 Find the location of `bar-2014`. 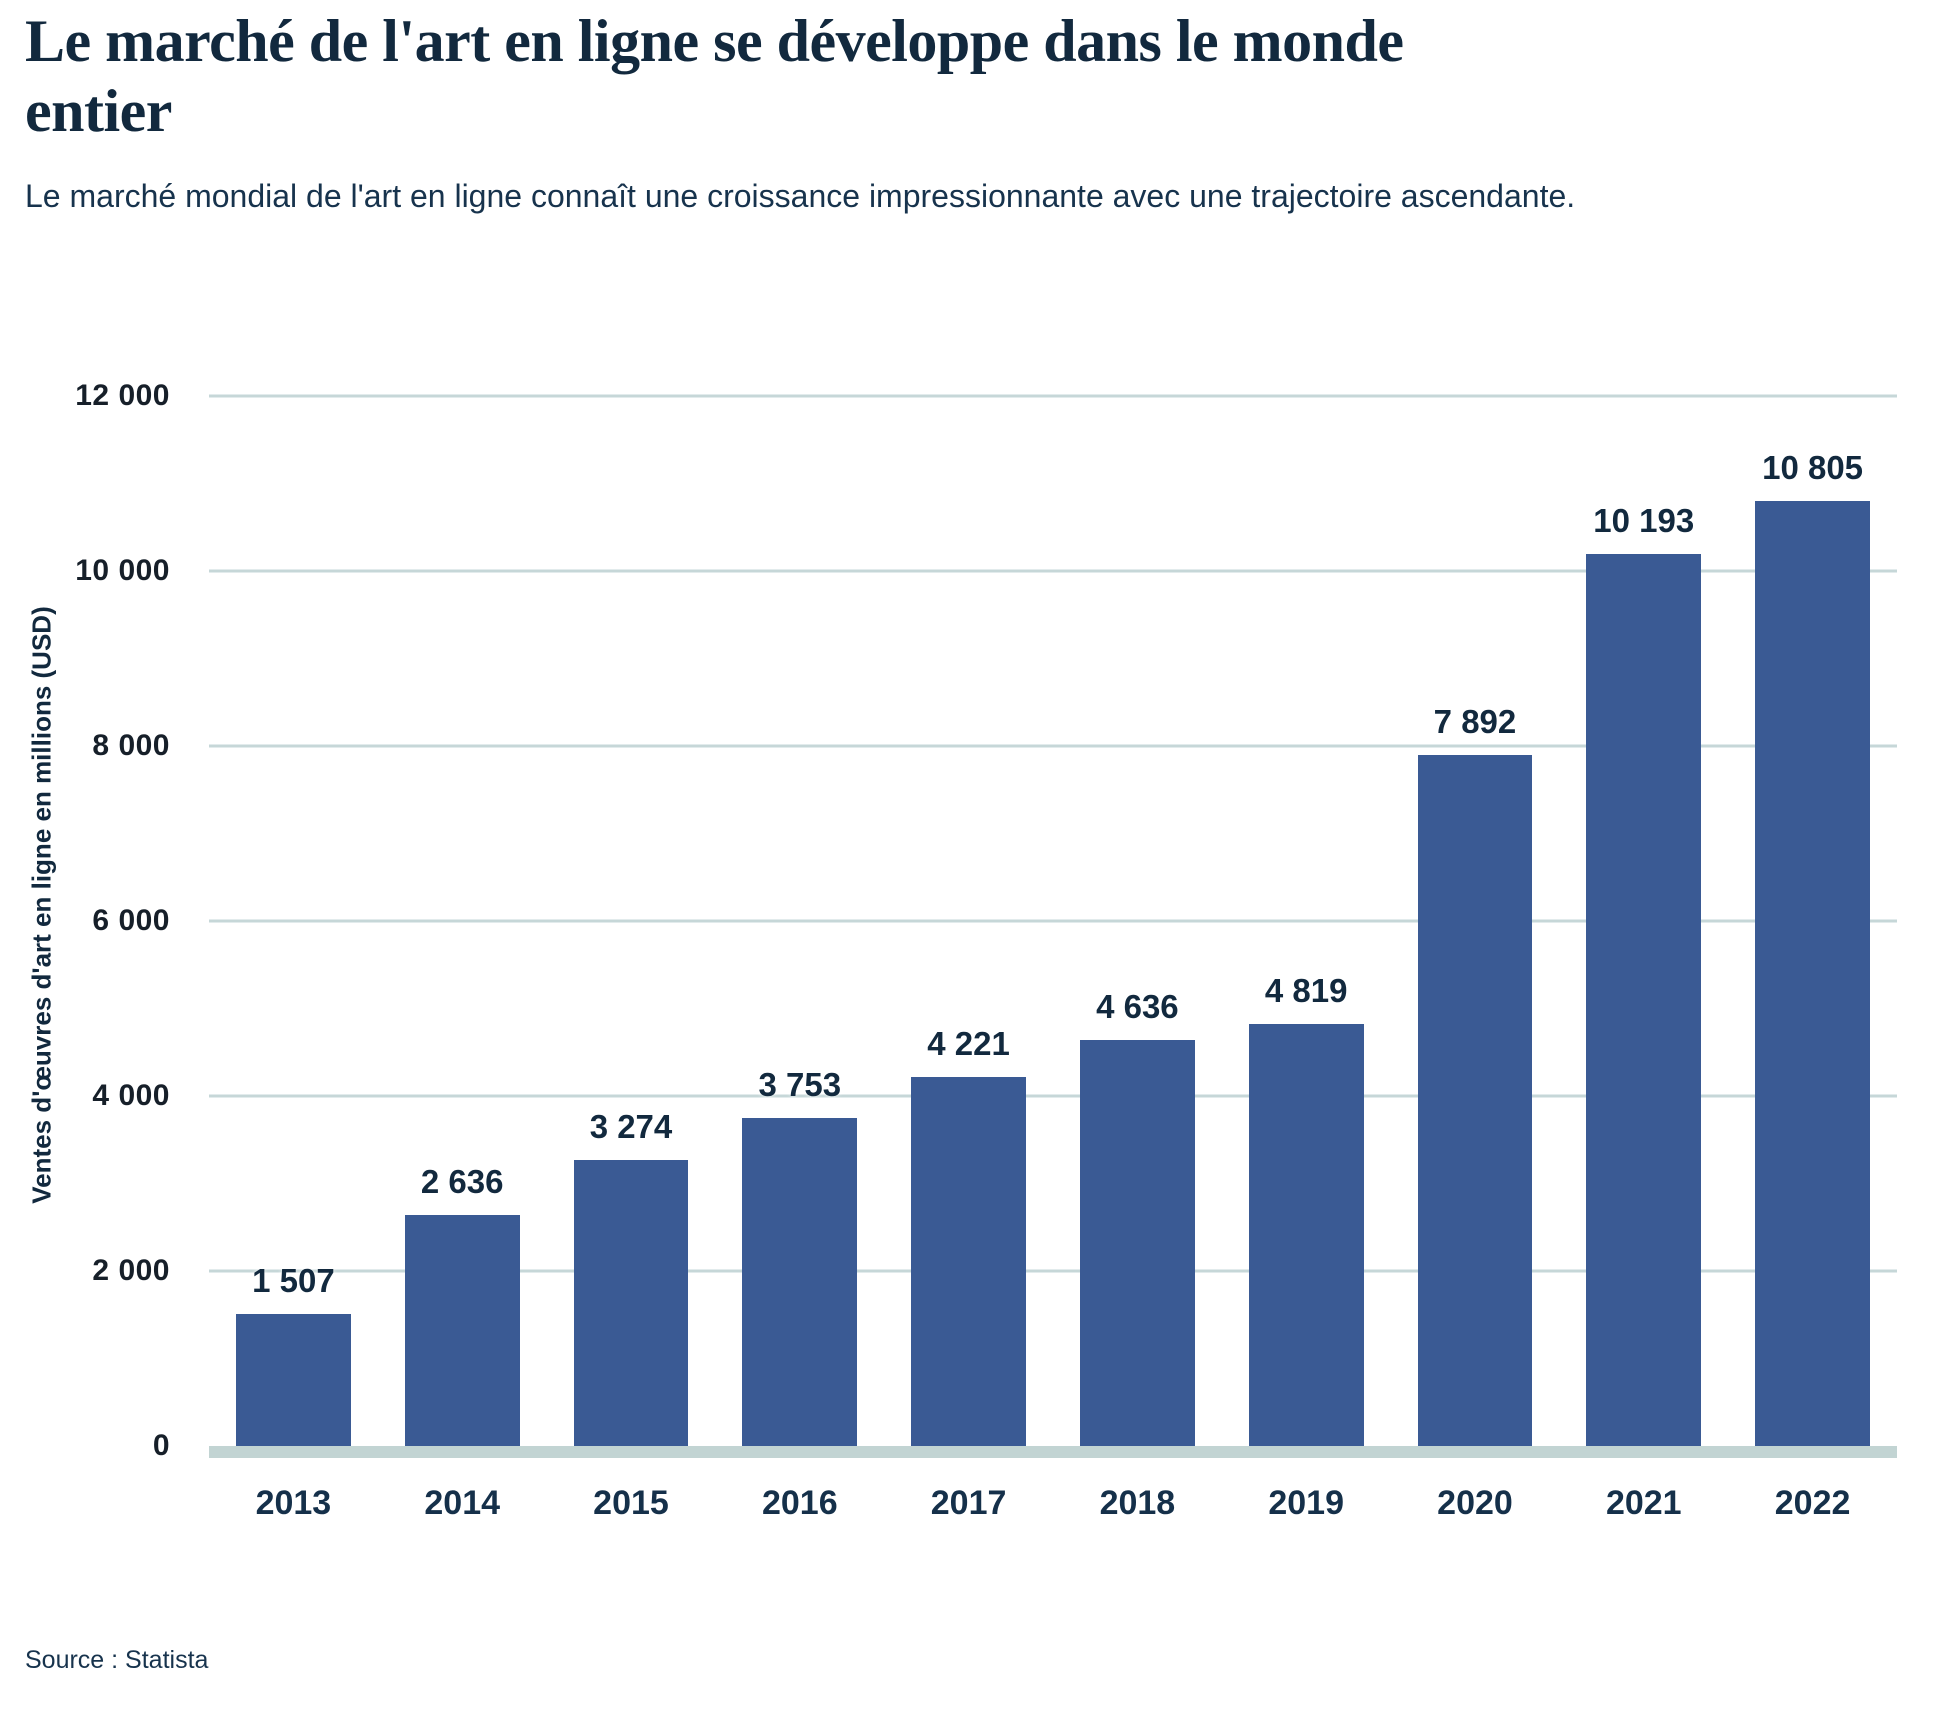

bar-2014 is located at coordinates (462, 1330).